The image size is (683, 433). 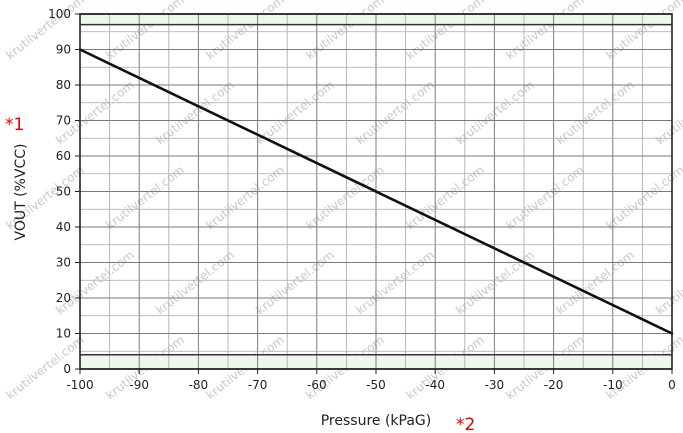 I want to click on x-tick-label: -20, so click(x=554, y=385).